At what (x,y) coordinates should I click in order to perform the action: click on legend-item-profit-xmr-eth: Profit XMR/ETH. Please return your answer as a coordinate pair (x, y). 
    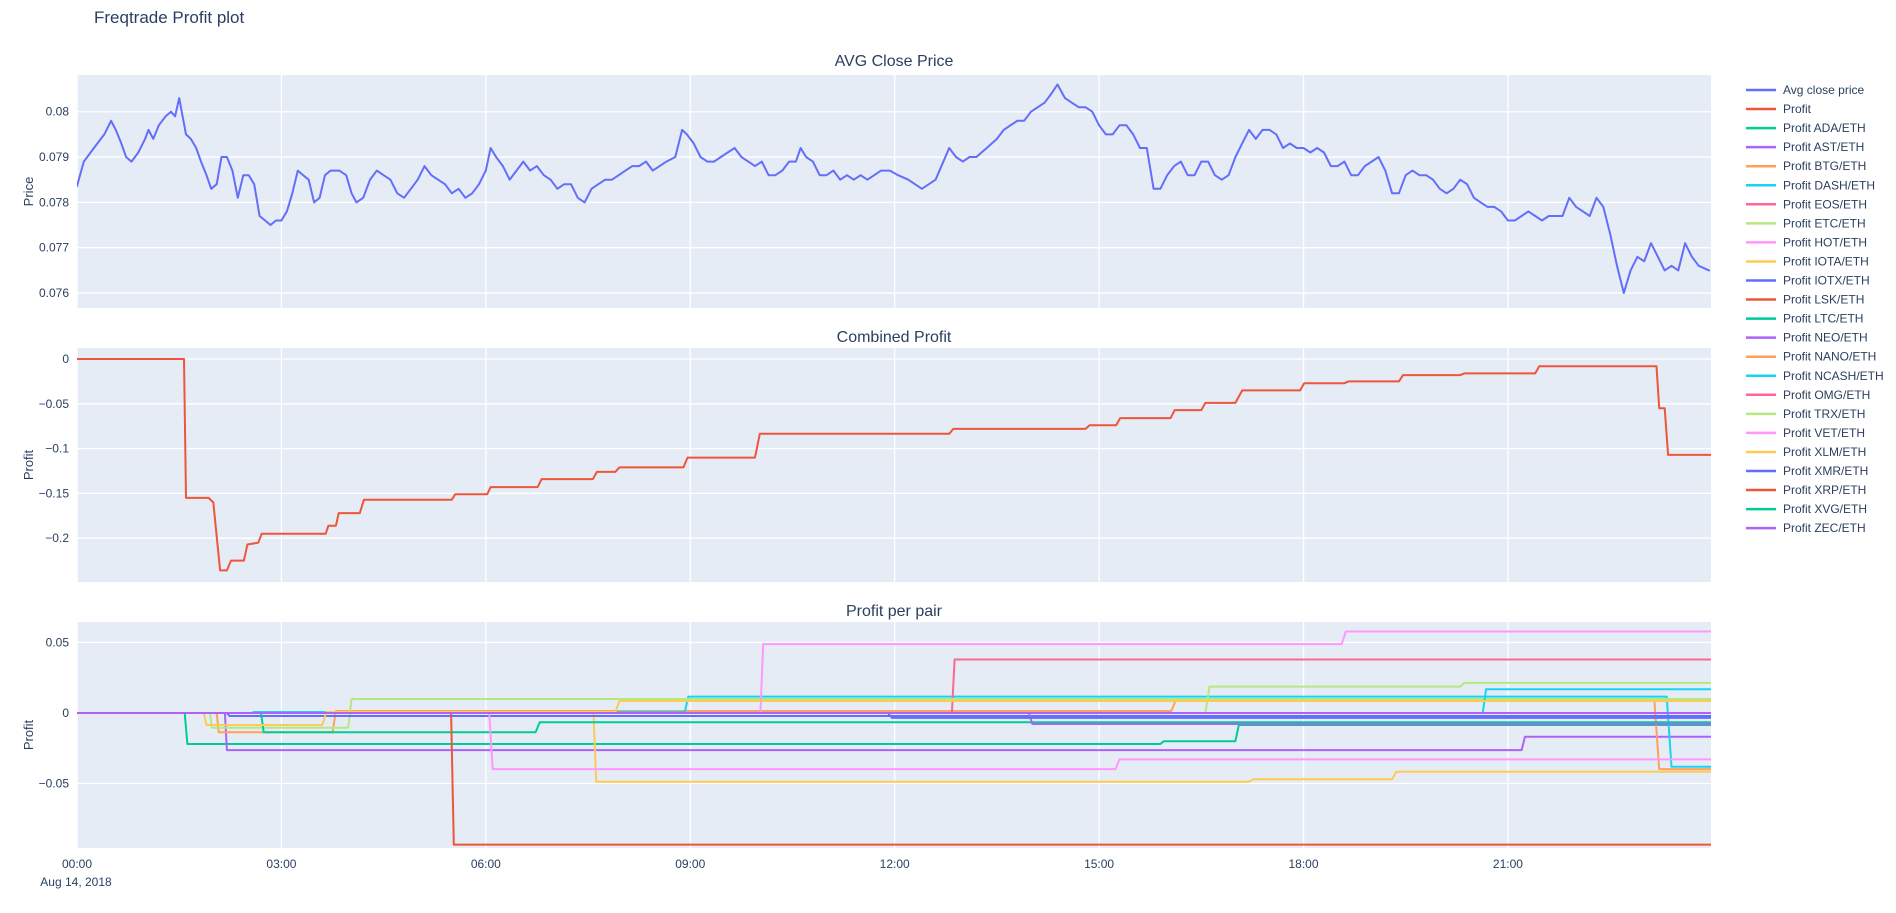
    Looking at the image, I should click on (1807, 471).